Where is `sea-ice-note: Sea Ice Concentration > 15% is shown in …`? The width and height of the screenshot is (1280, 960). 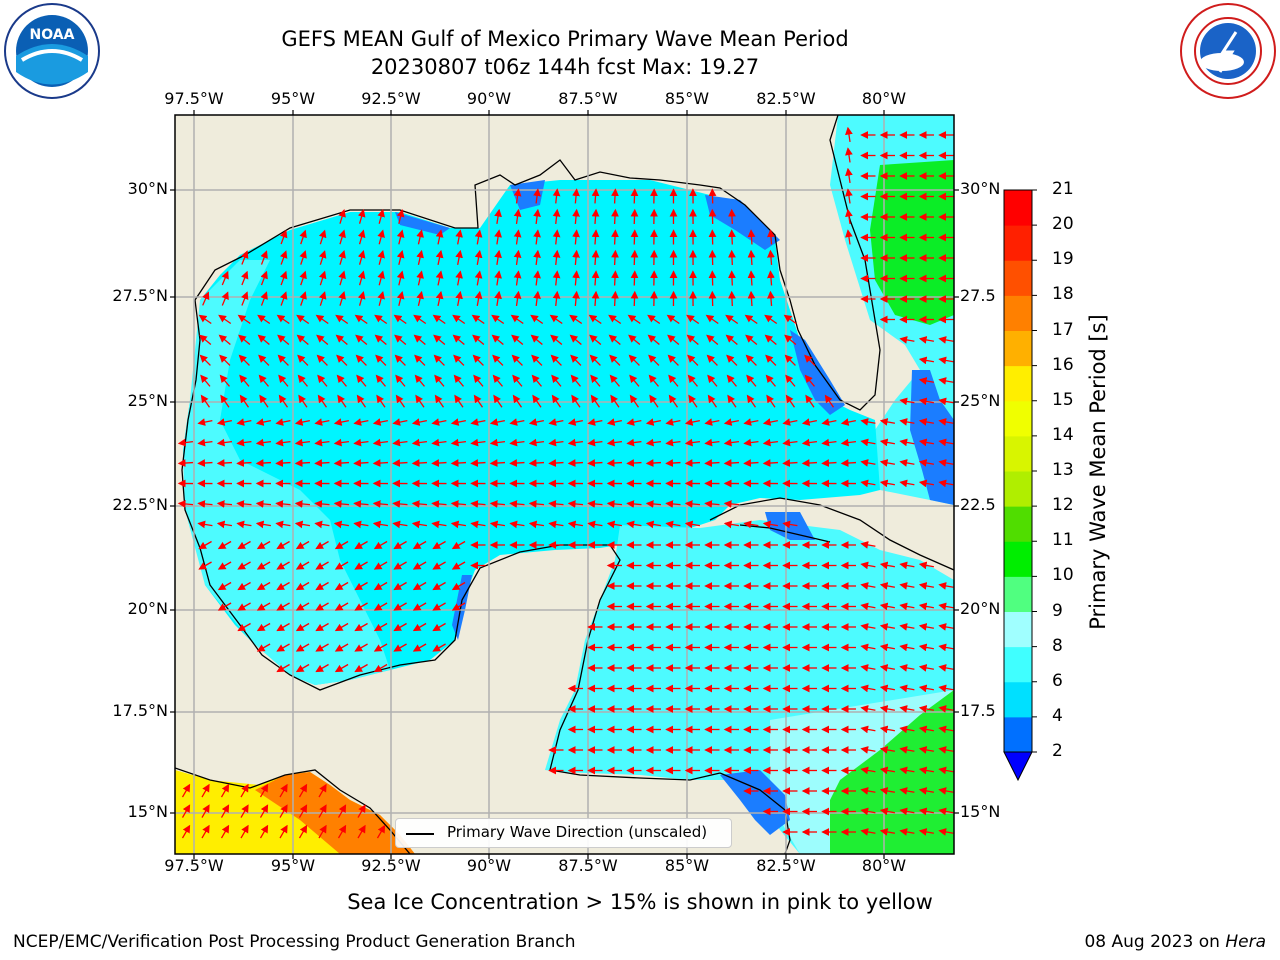 sea-ice-note: Sea Ice Concentration > 15% is shown in … is located at coordinates (640, 902).